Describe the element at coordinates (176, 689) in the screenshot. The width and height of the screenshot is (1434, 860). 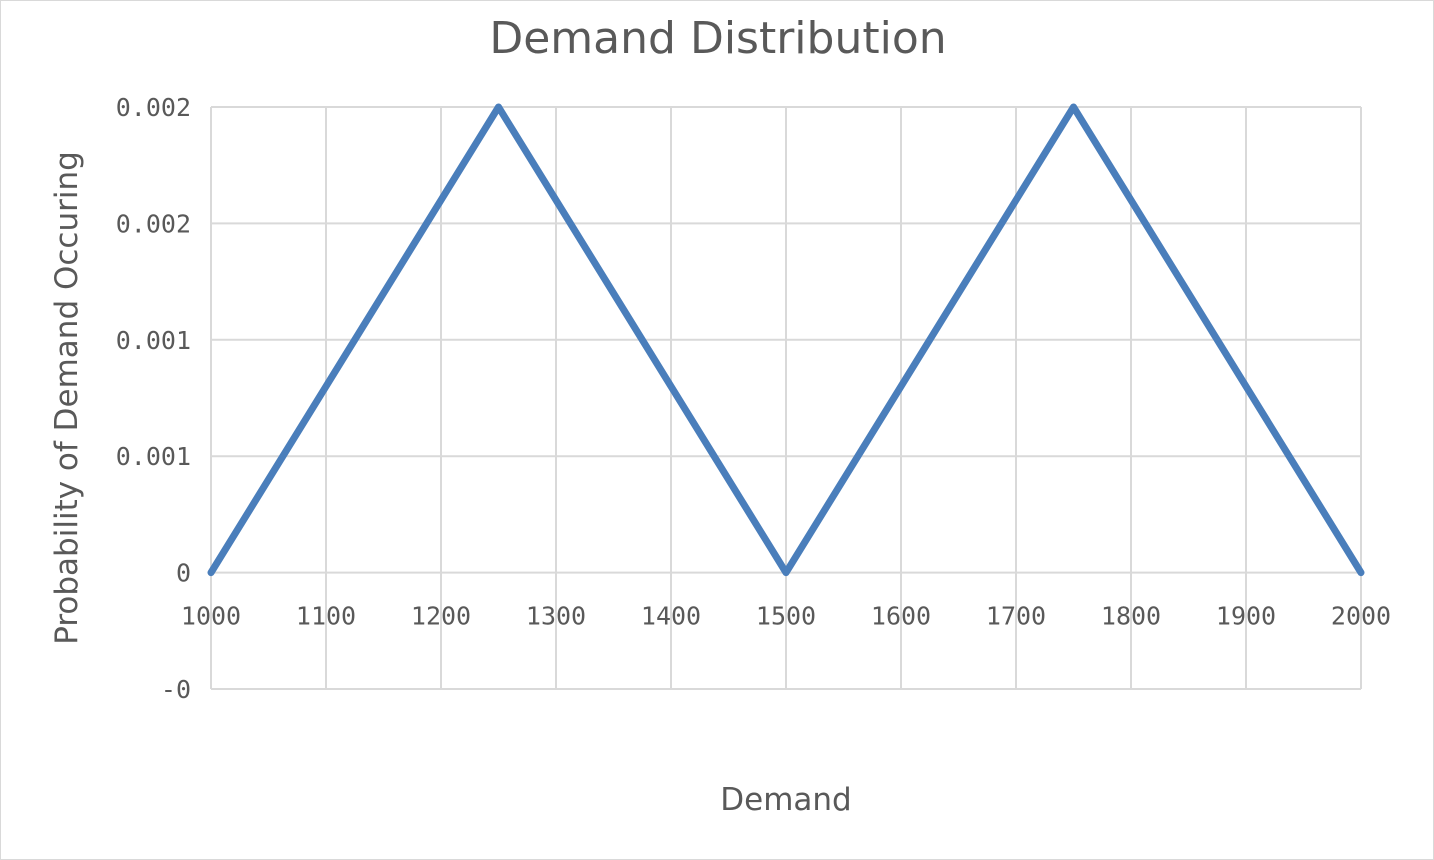
I see `y-tick-label: -0` at that location.